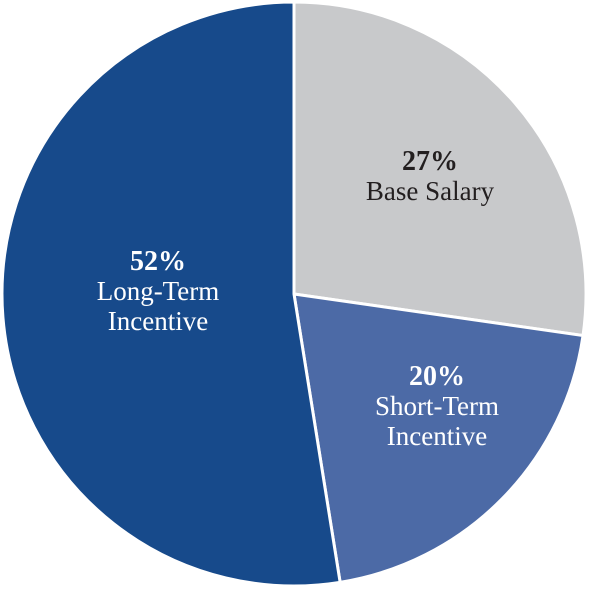 The image size is (590, 589). I want to click on slice-value-label: 20%, so click(437, 376).